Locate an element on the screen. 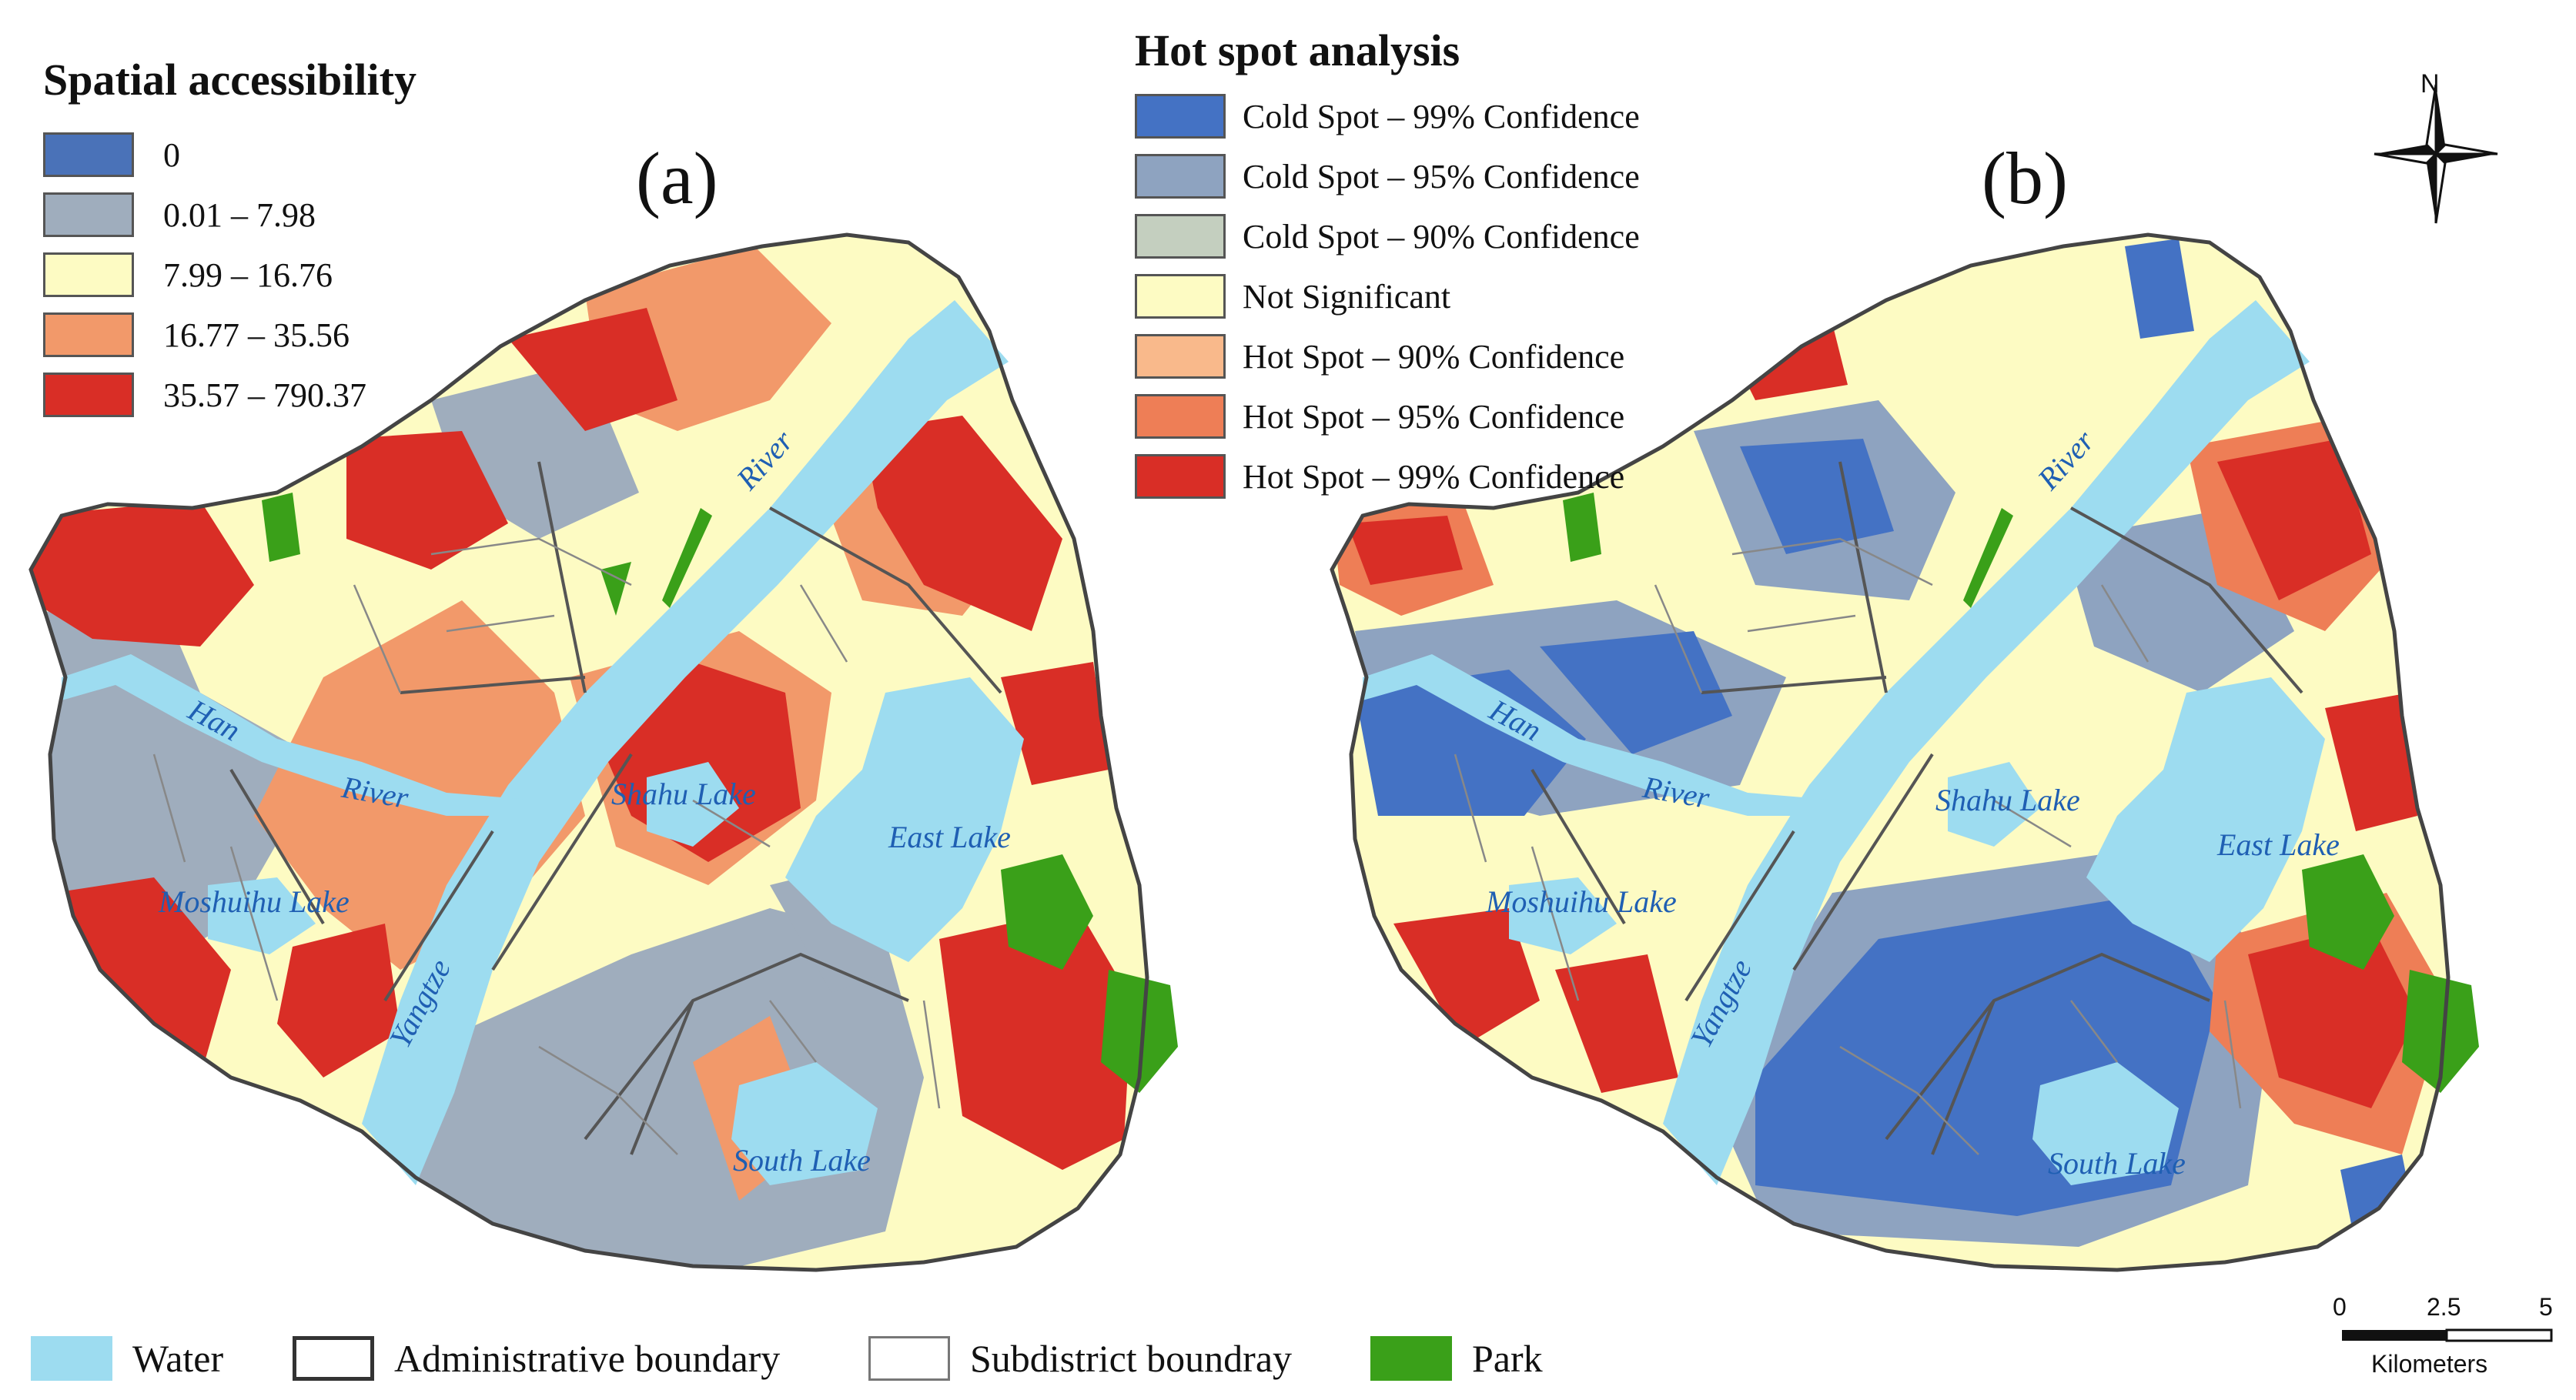 The width and height of the screenshot is (2576, 1400). hotspot-legend-title: Hot spot analysis is located at coordinates (1298, 50).